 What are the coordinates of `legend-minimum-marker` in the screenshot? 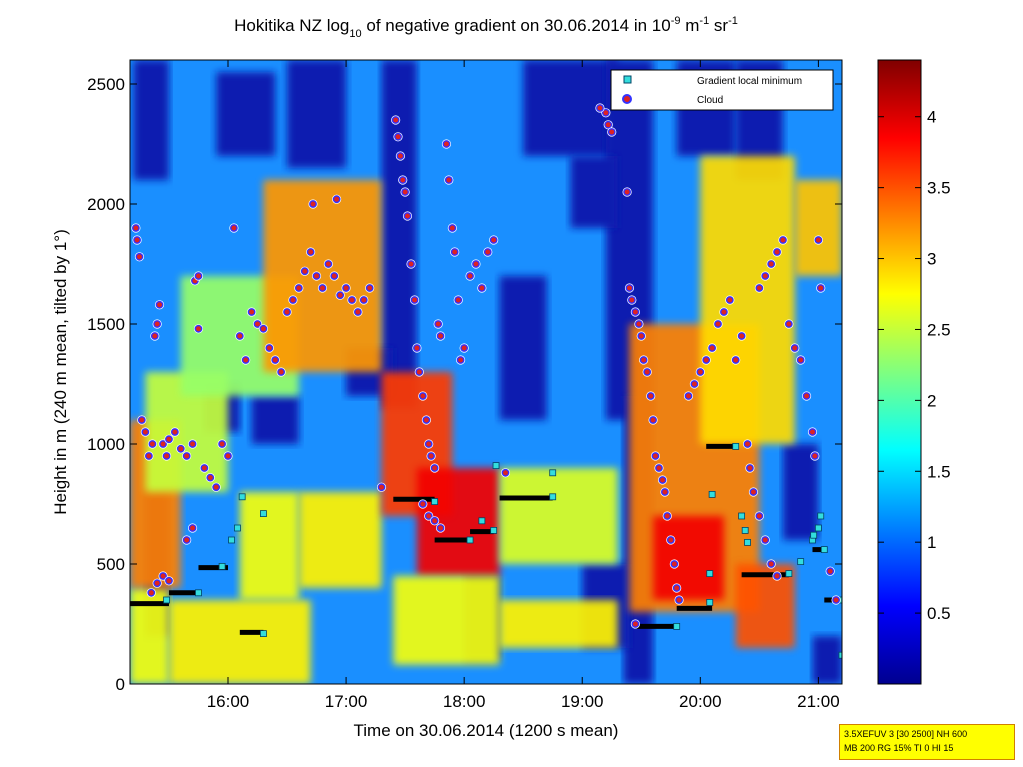 It's located at (627, 79).